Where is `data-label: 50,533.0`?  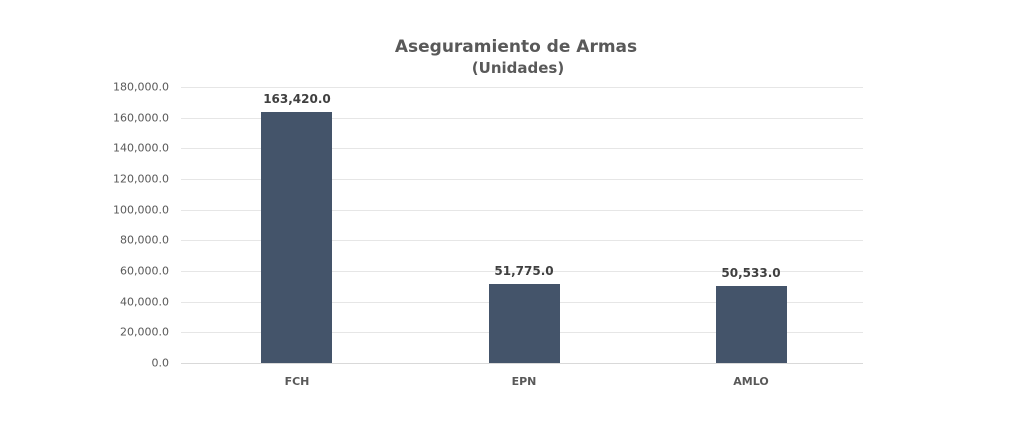
data-label: 50,533.0 is located at coordinates (751, 273).